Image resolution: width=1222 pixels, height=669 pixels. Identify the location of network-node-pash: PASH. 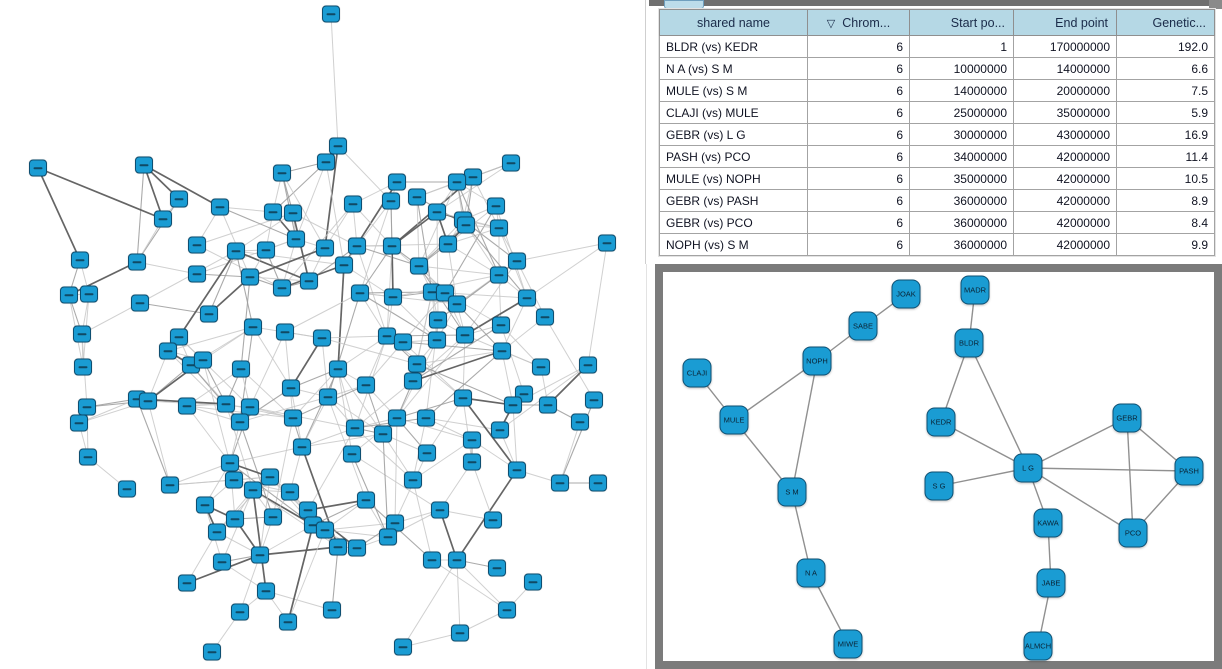
(1189, 471).